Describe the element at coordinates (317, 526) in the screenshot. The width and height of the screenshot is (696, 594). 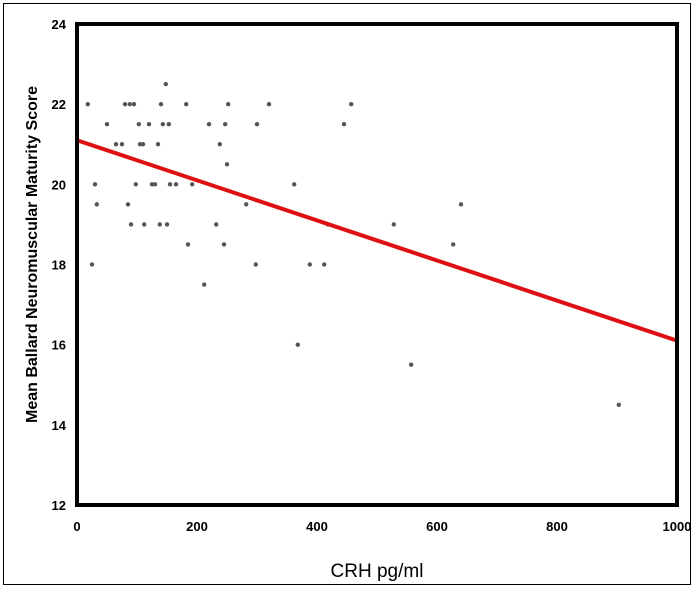
I see `x-tick-label: 400` at that location.